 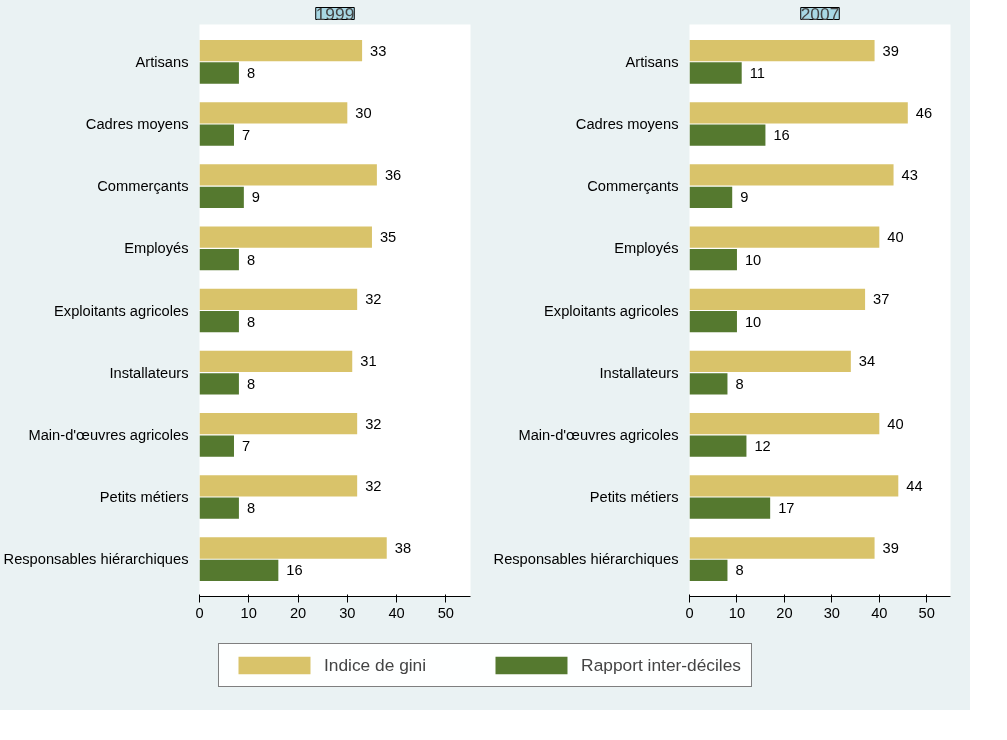 I want to click on data-label: 17, so click(x=786, y=508).